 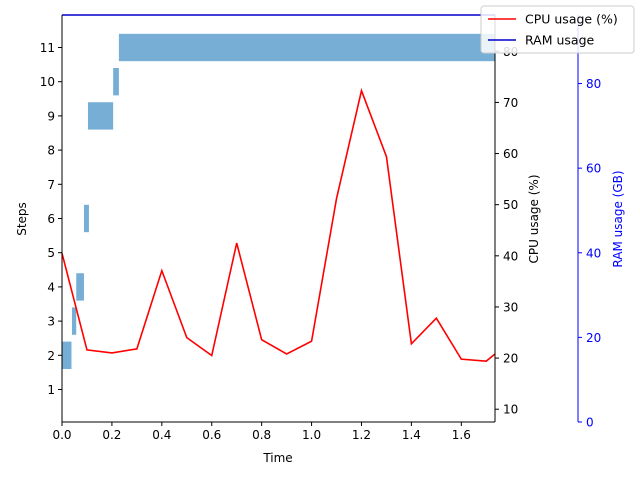 What do you see at coordinates (461, 435) in the screenshot?
I see `x-tick-label: 1.6` at bounding box center [461, 435].